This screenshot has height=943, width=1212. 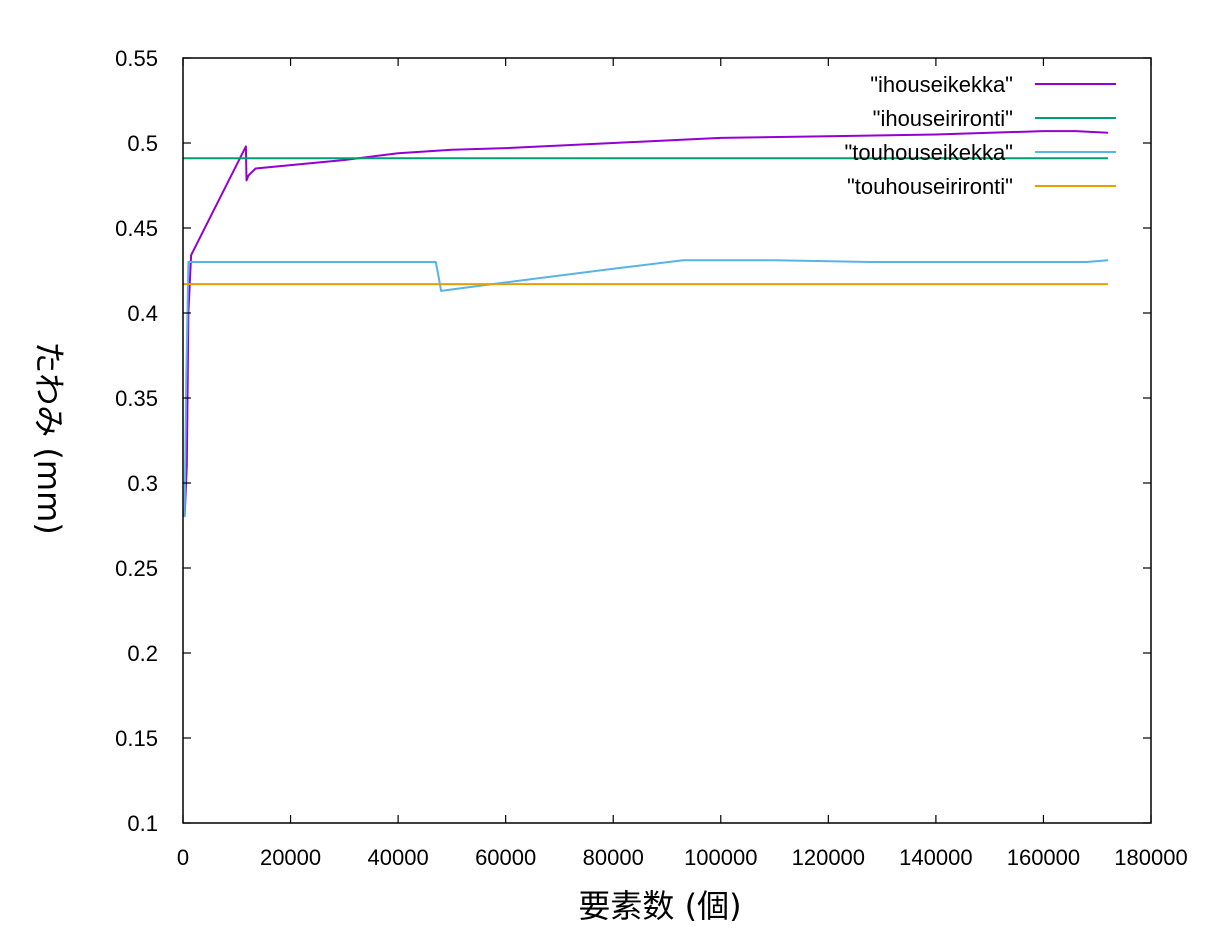 I want to click on y-tick-label: 0.55, so click(x=136, y=58).